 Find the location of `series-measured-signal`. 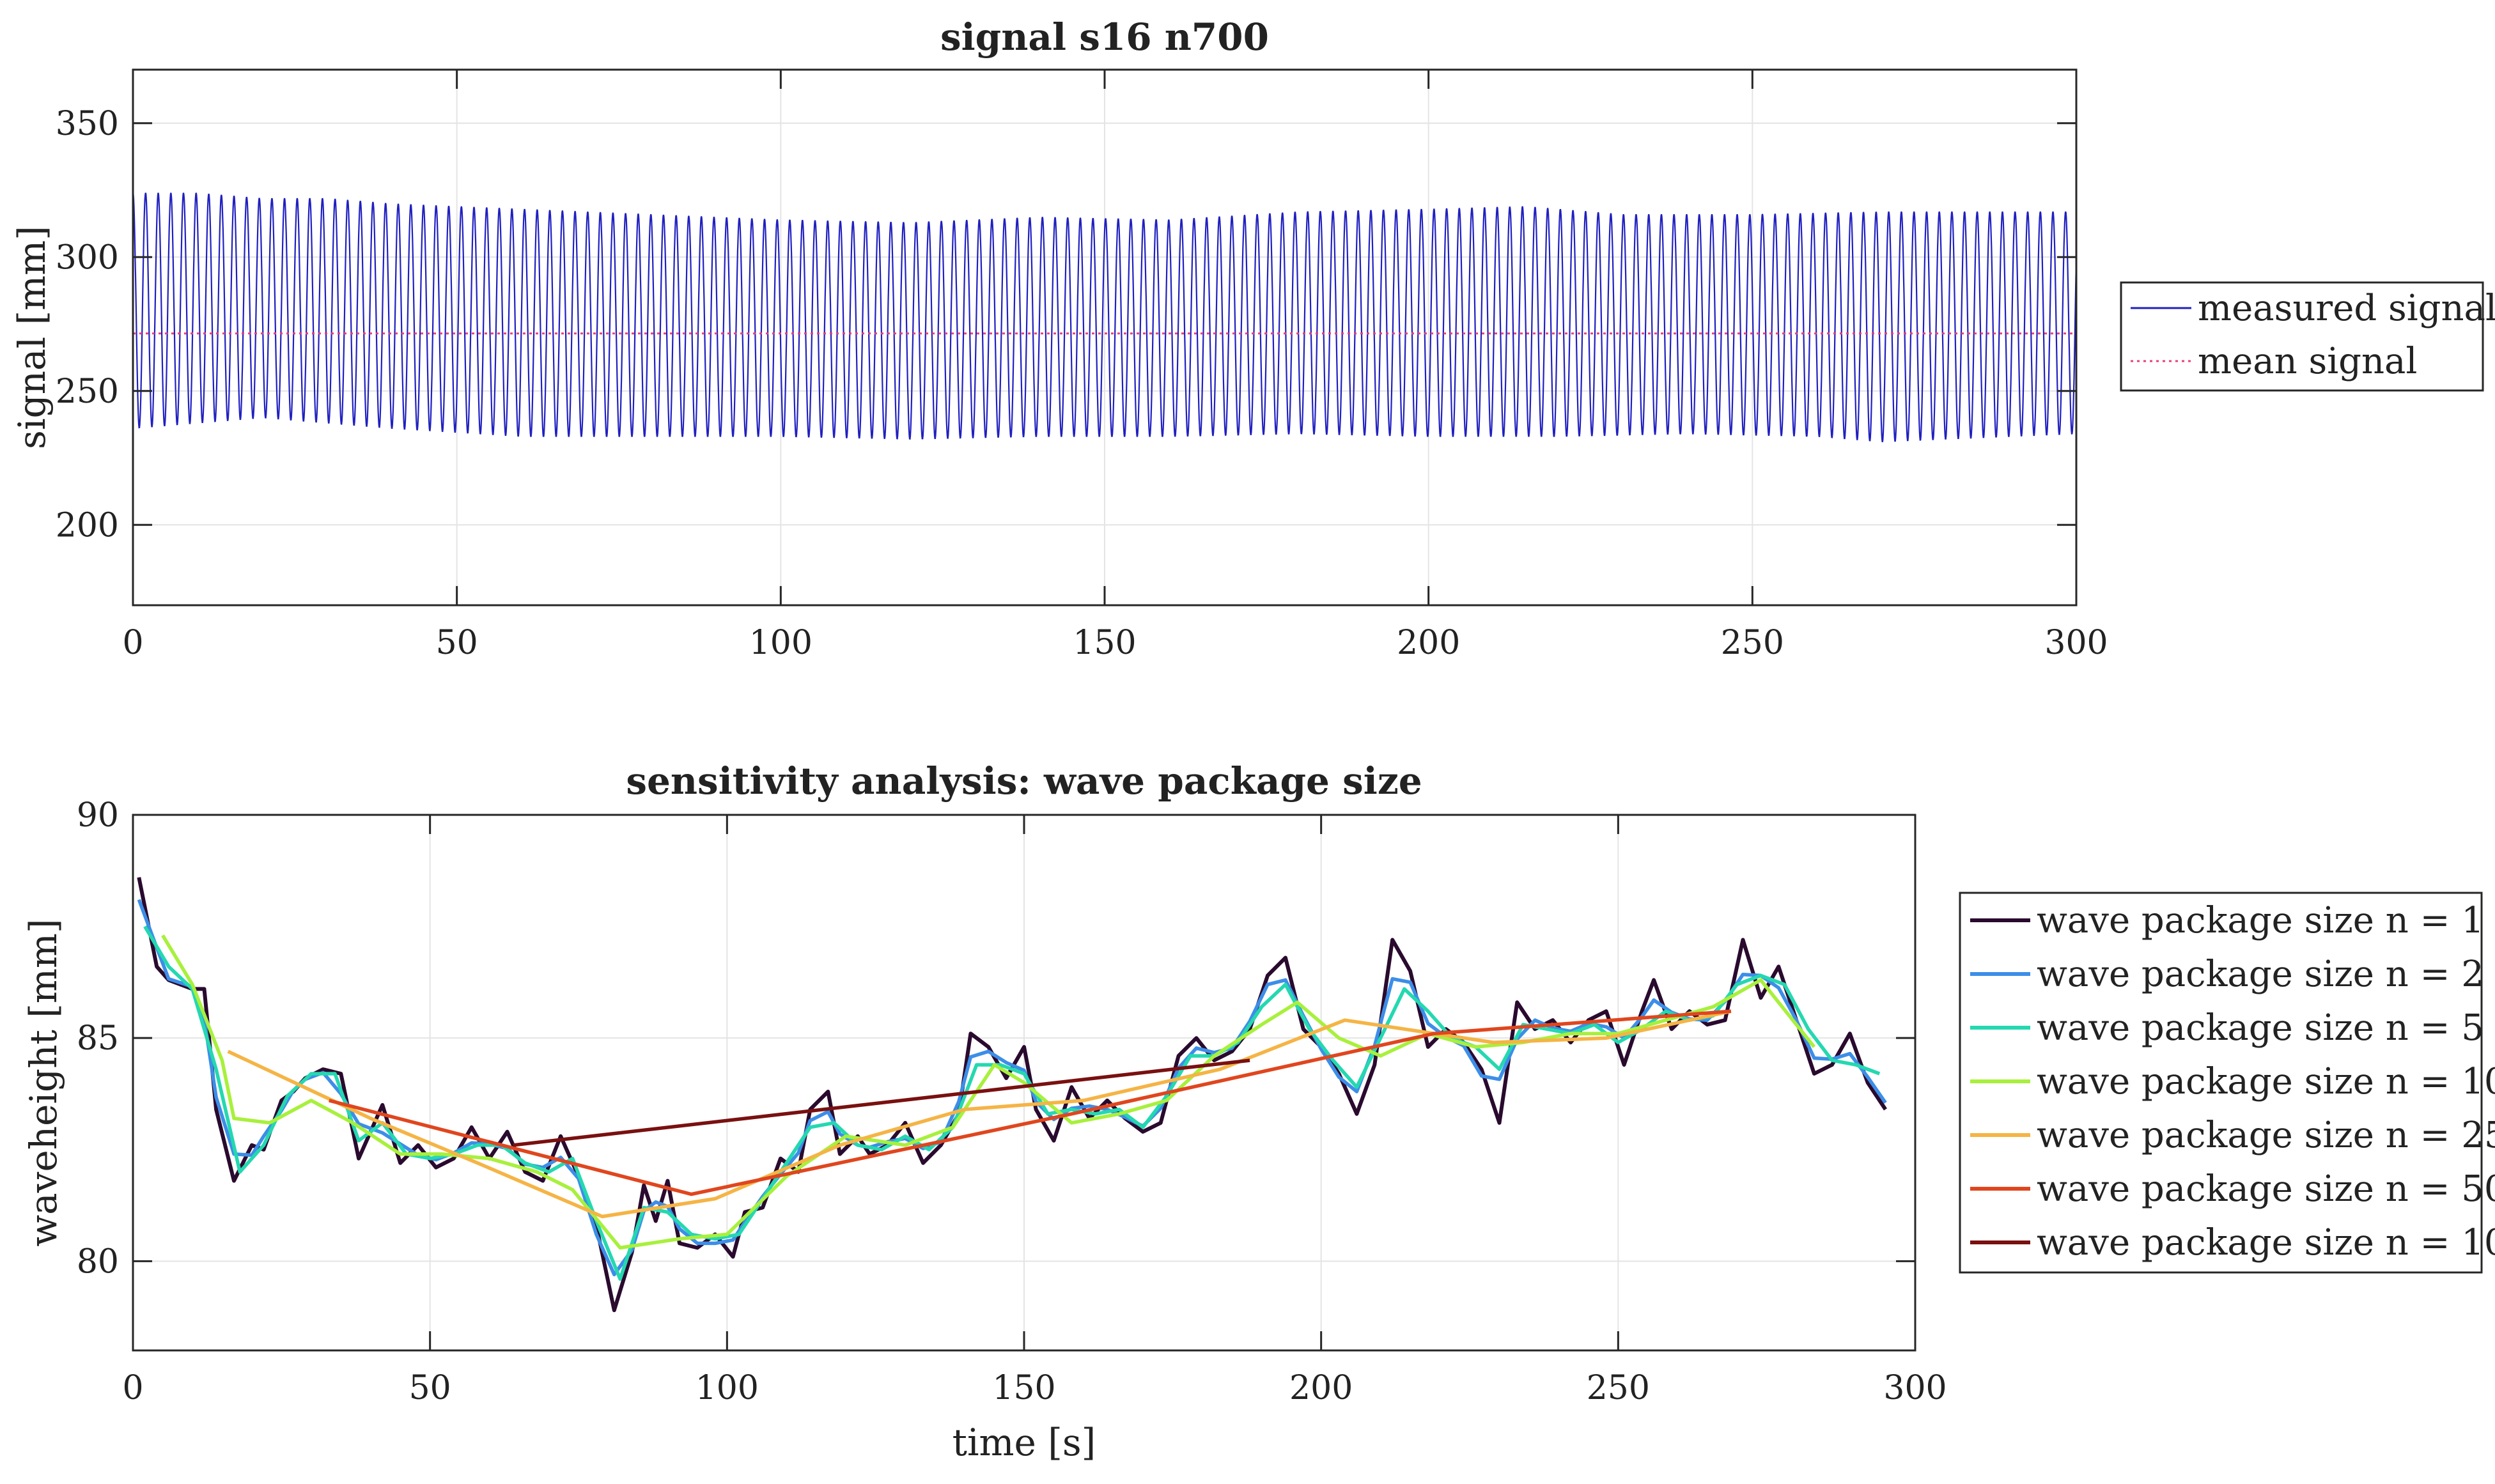

series-measured-signal is located at coordinates (1105, 317).